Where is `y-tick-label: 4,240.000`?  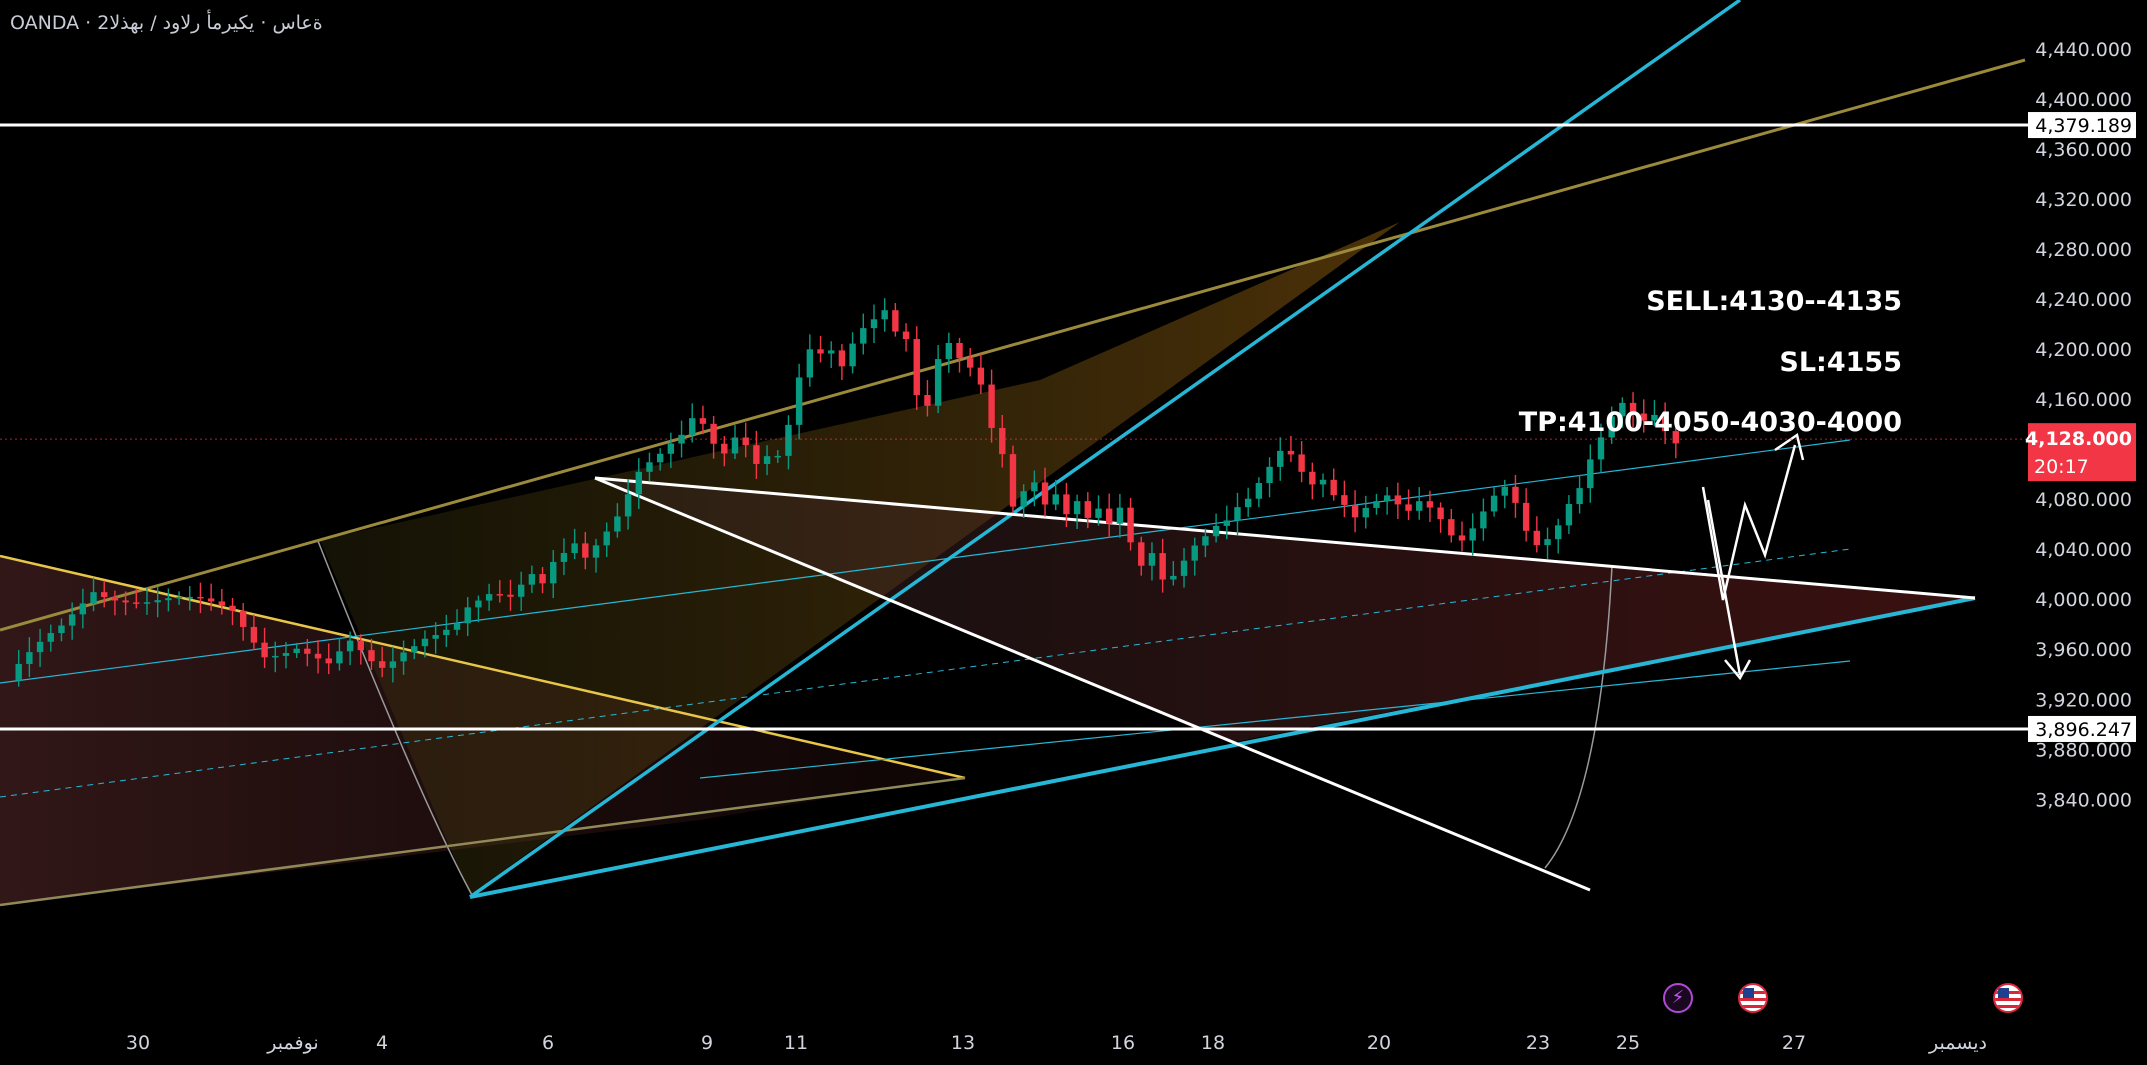
y-tick-label: 4,240.000 is located at coordinates (2083, 300).